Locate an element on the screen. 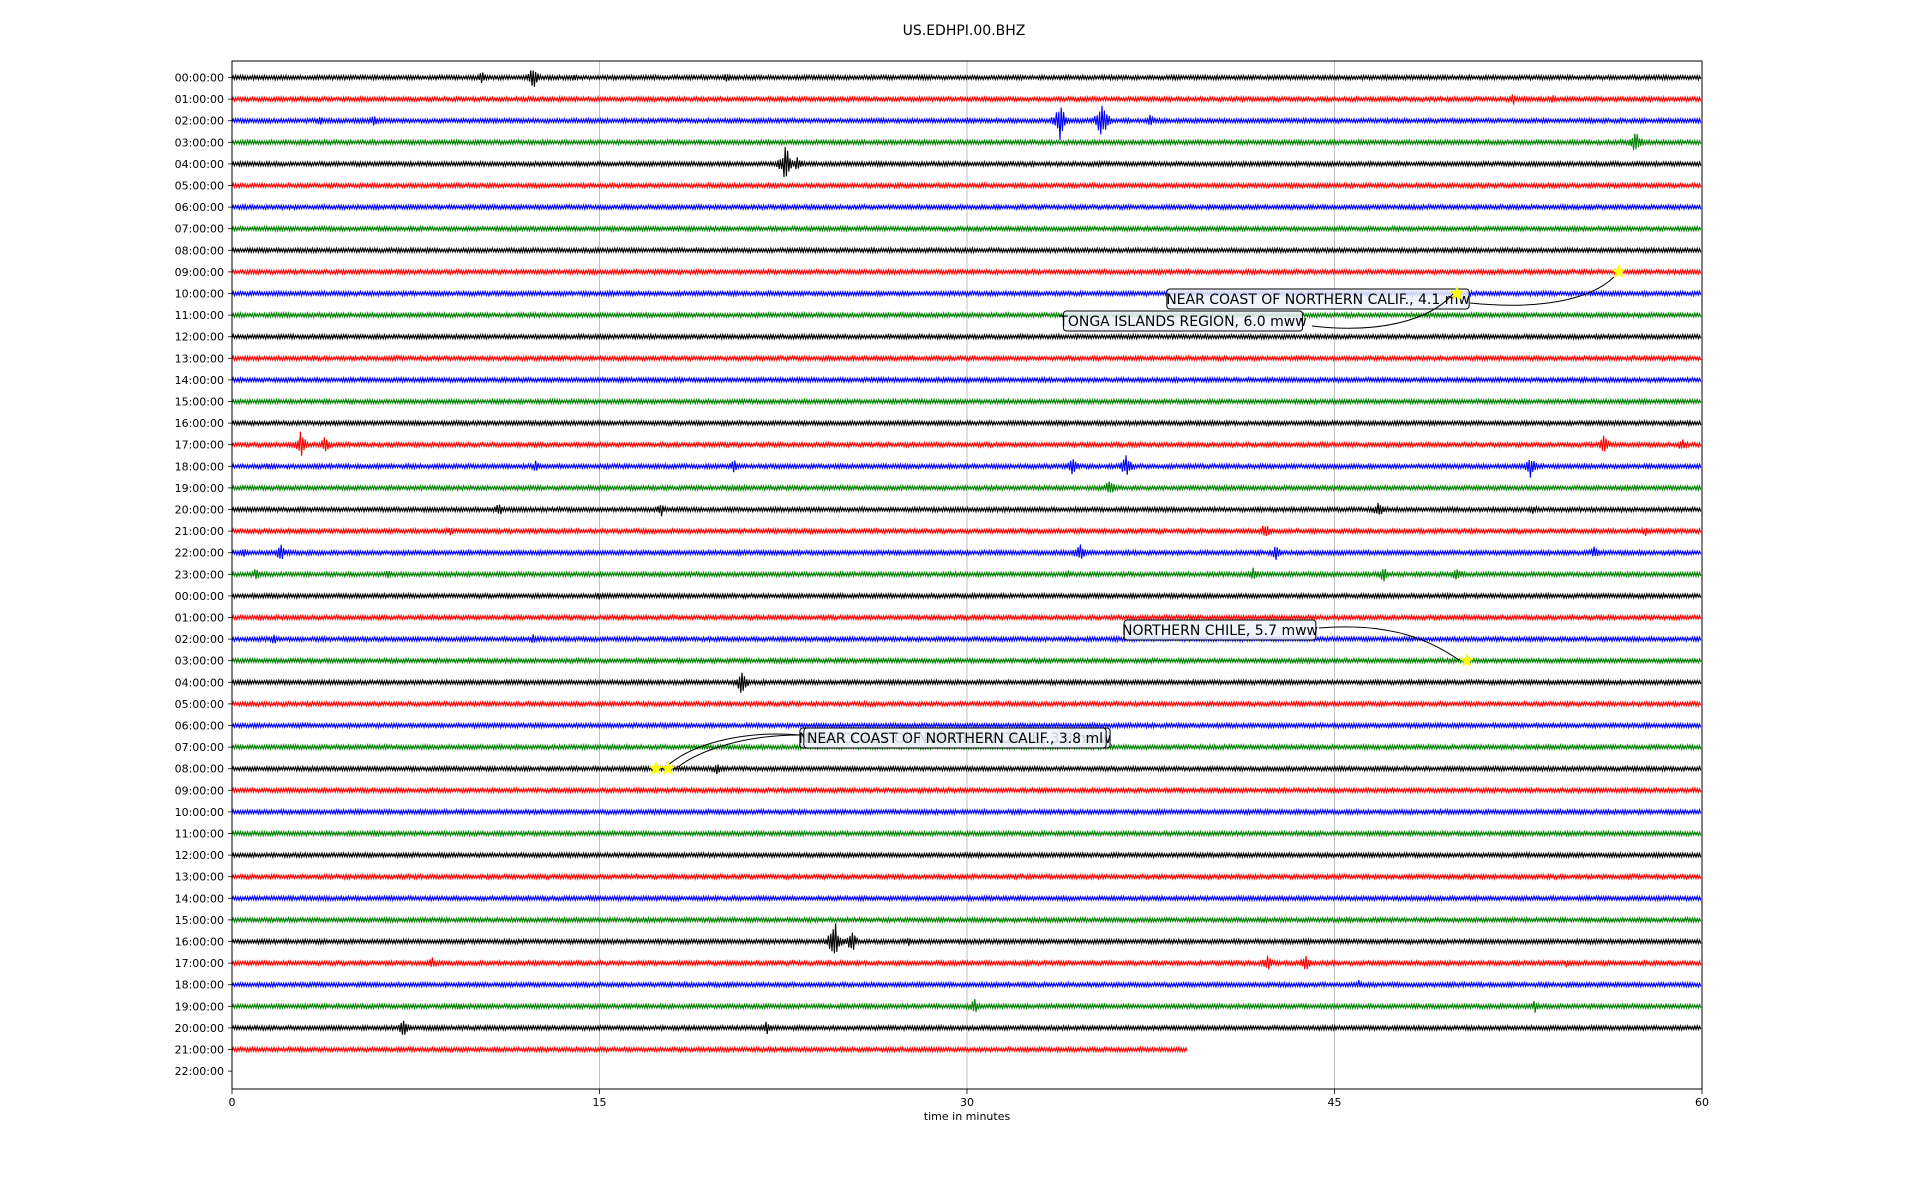  chart-title: US.EDHPI.00.BHZ is located at coordinates (964, 31).